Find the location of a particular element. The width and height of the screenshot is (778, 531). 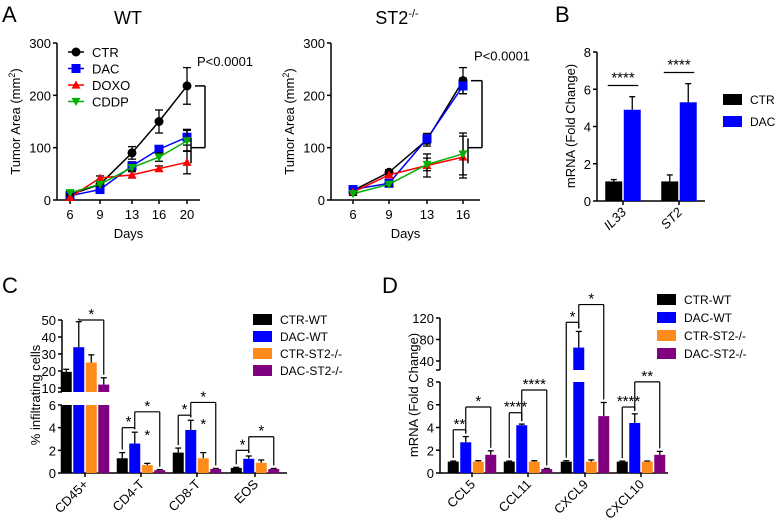

legend-label: CTR is located at coordinates (762, 100).